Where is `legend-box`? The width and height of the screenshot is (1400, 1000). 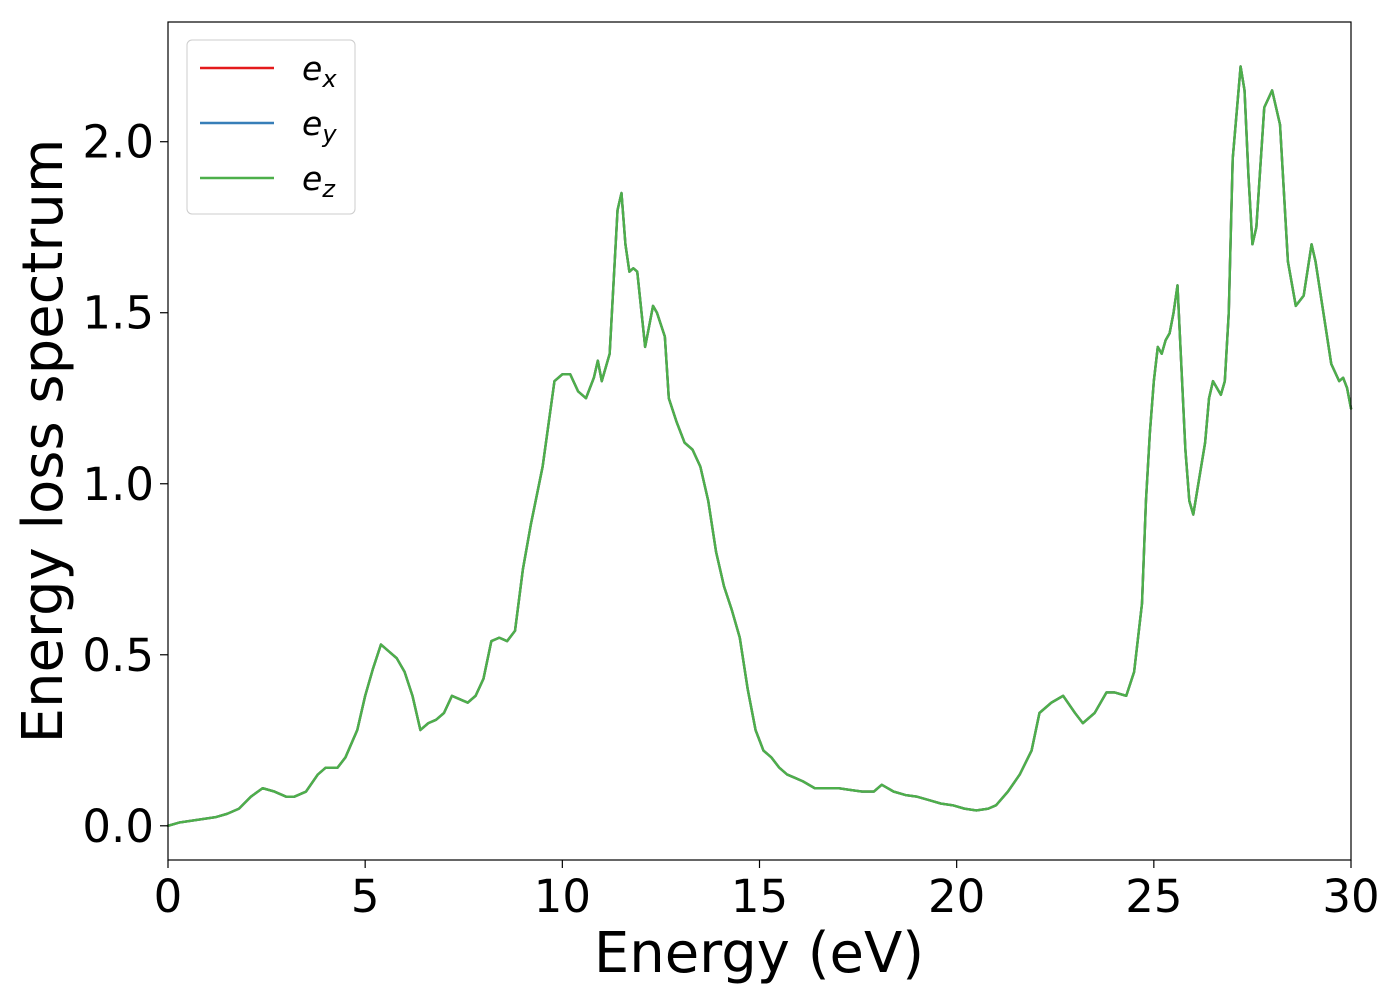 legend-box is located at coordinates (271, 127).